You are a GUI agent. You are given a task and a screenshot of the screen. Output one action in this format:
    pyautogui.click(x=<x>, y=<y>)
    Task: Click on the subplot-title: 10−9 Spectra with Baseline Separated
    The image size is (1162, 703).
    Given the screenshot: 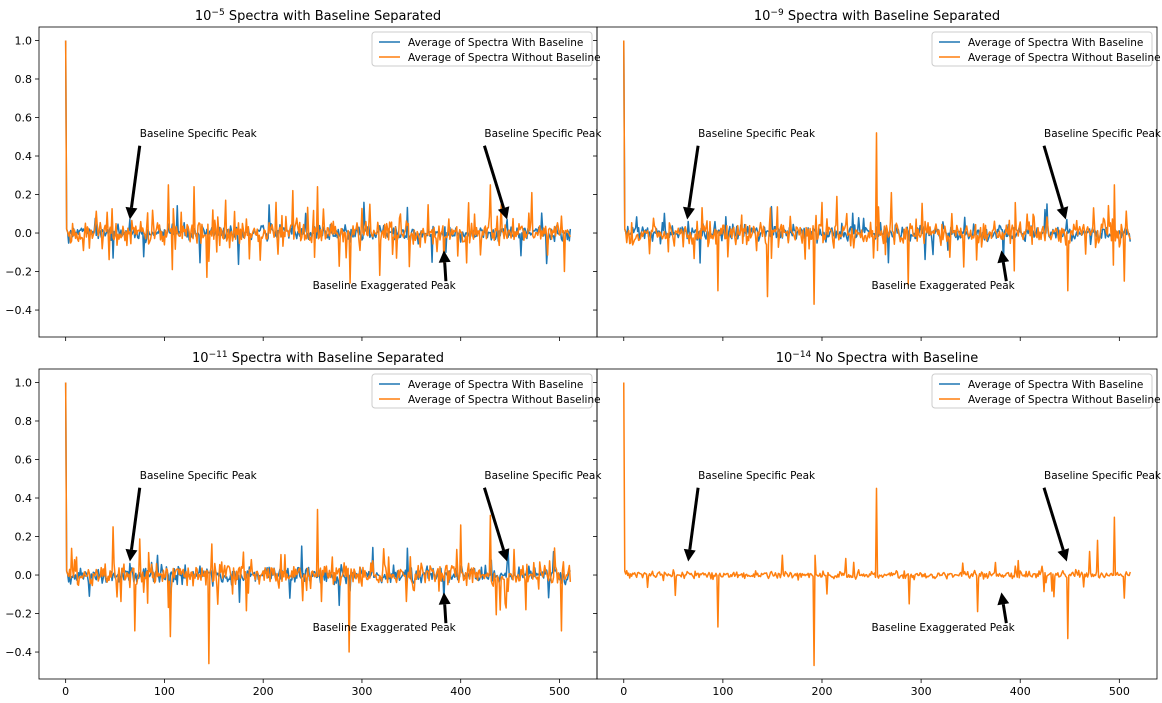 What is the action you would take?
    pyautogui.click(x=877, y=16)
    